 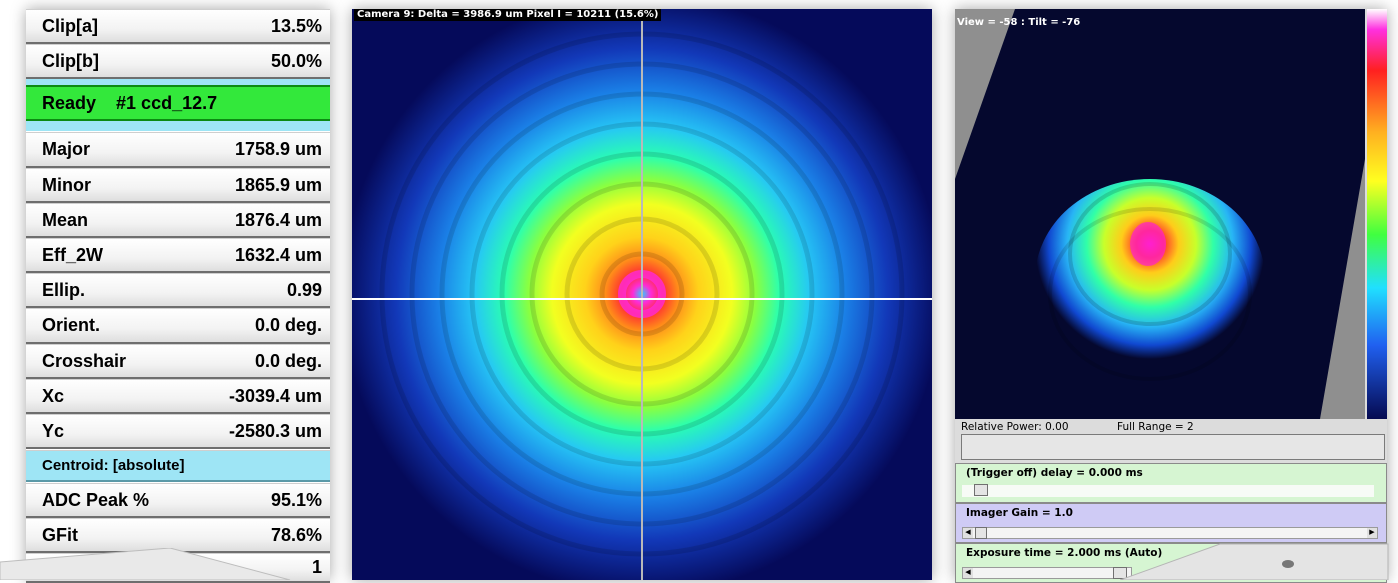 What do you see at coordinates (1120, 573) in the screenshot?
I see `exposure-thumb` at bounding box center [1120, 573].